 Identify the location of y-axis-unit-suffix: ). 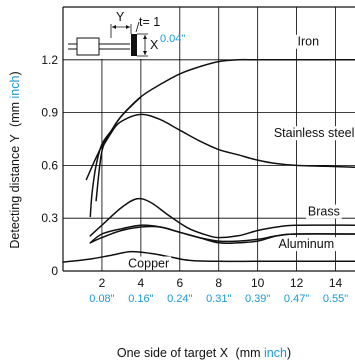
(15, 73).